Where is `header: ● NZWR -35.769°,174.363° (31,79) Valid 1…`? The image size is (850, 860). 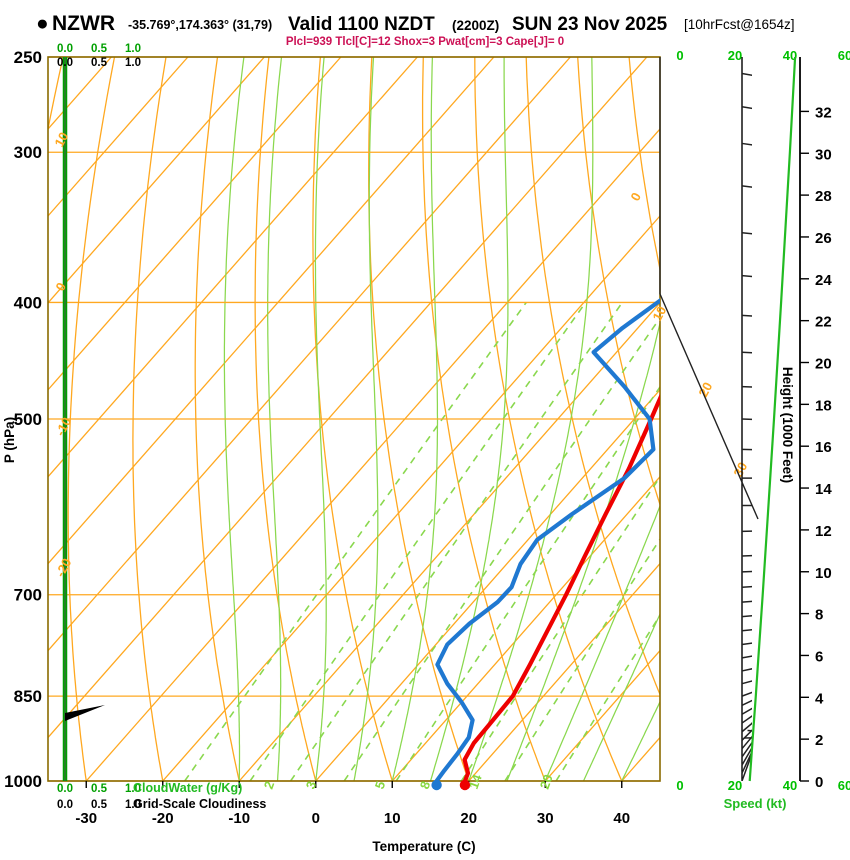 header: ● NZWR -35.769°,174.363° (31,79) Valid 1… is located at coordinates (415, 30).